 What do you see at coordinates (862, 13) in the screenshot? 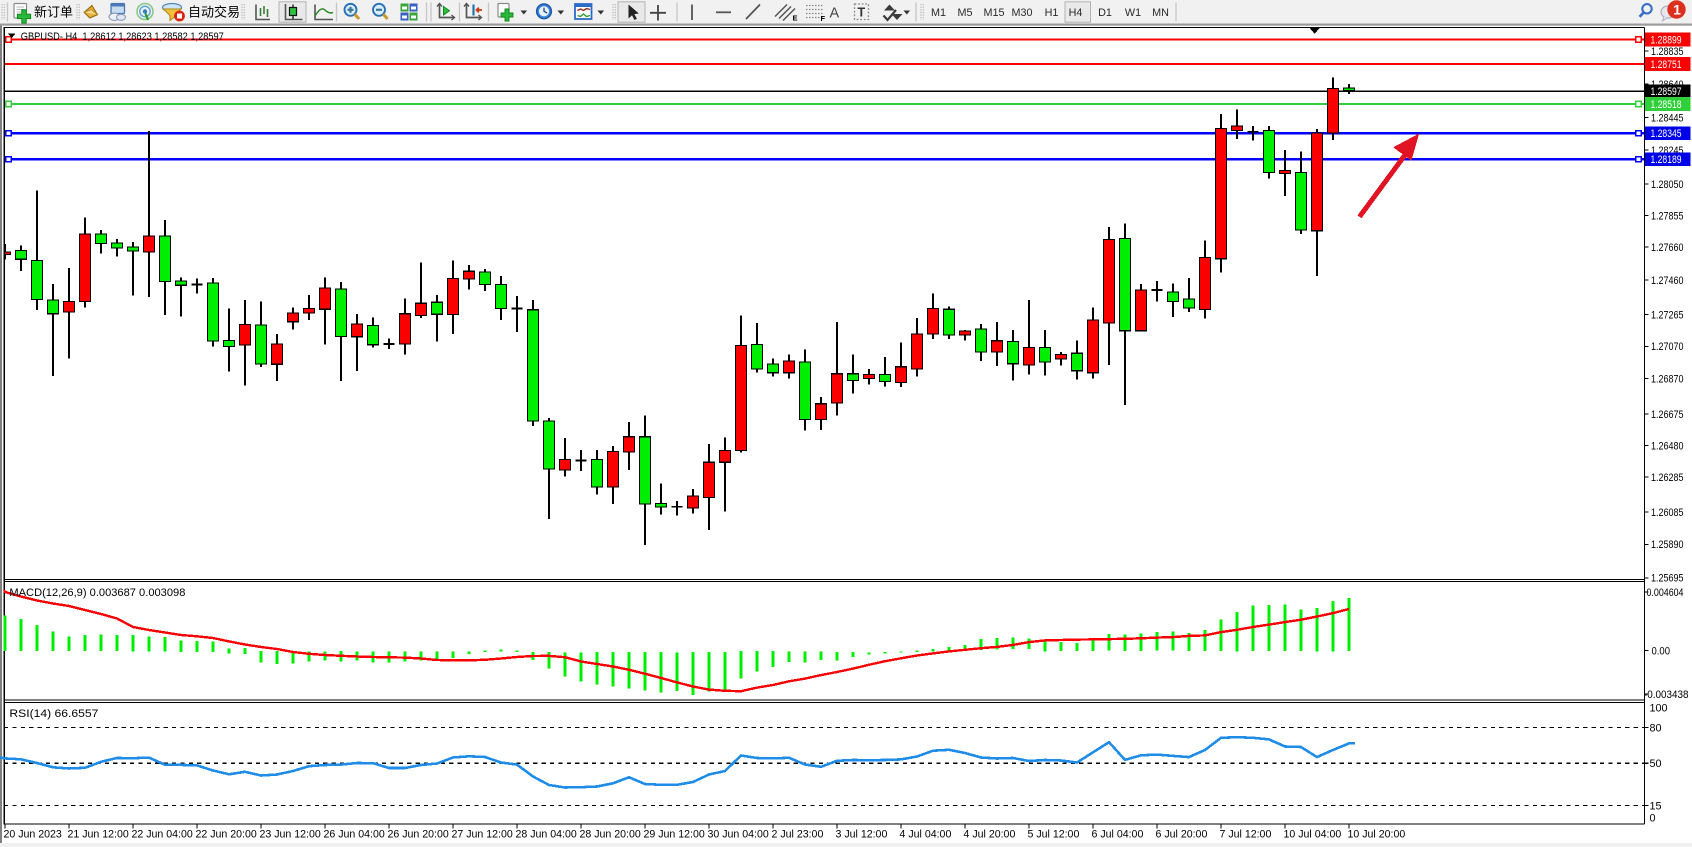
I see `svg-text: T` at bounding box center [862, 13].